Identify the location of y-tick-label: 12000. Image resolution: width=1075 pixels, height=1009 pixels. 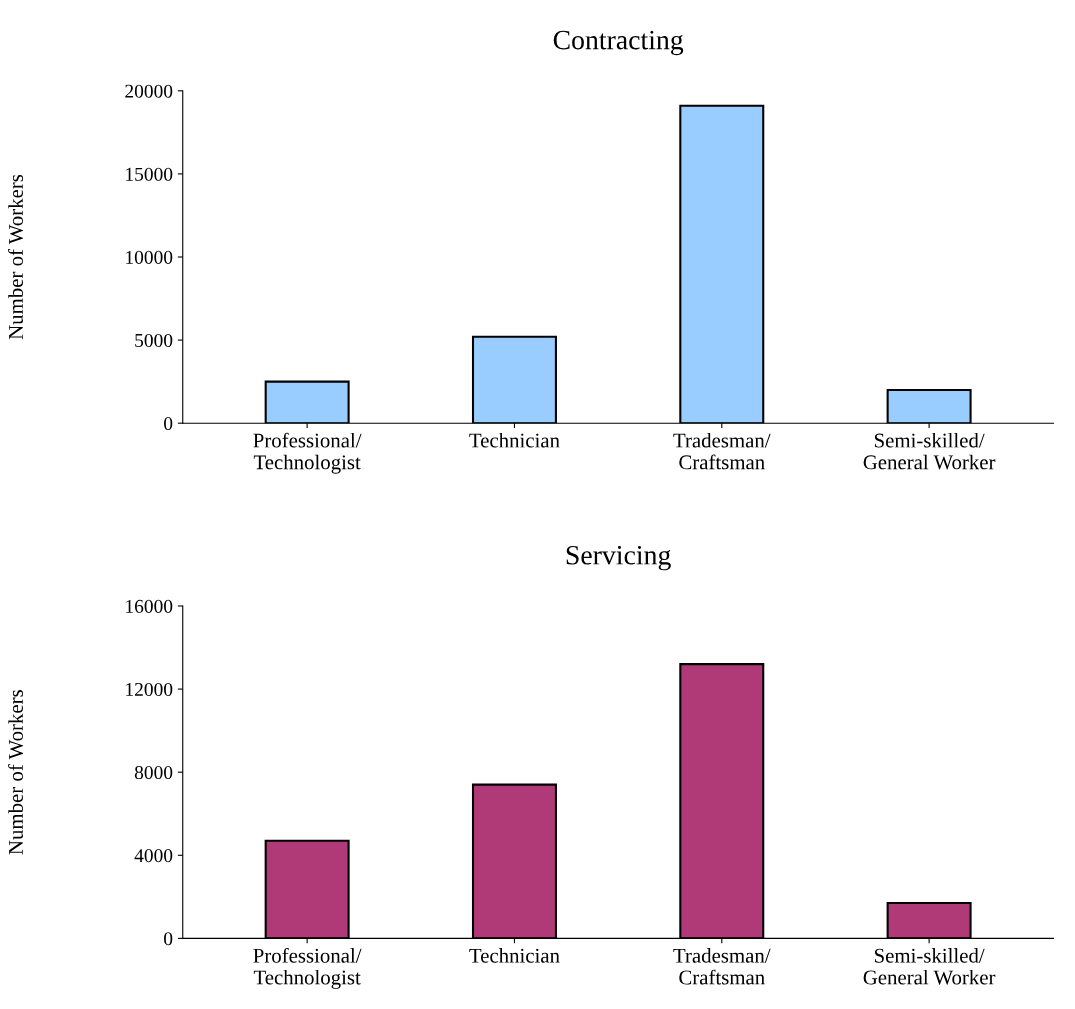
(149, 689).